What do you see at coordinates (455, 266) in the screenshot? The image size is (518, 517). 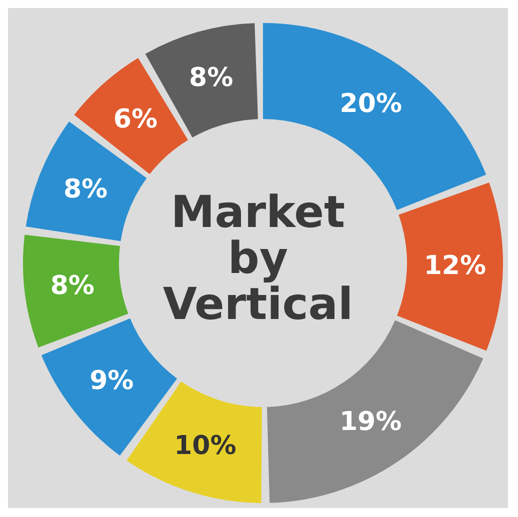 I see `data-label: 12%` at bounding box center [455, 266].